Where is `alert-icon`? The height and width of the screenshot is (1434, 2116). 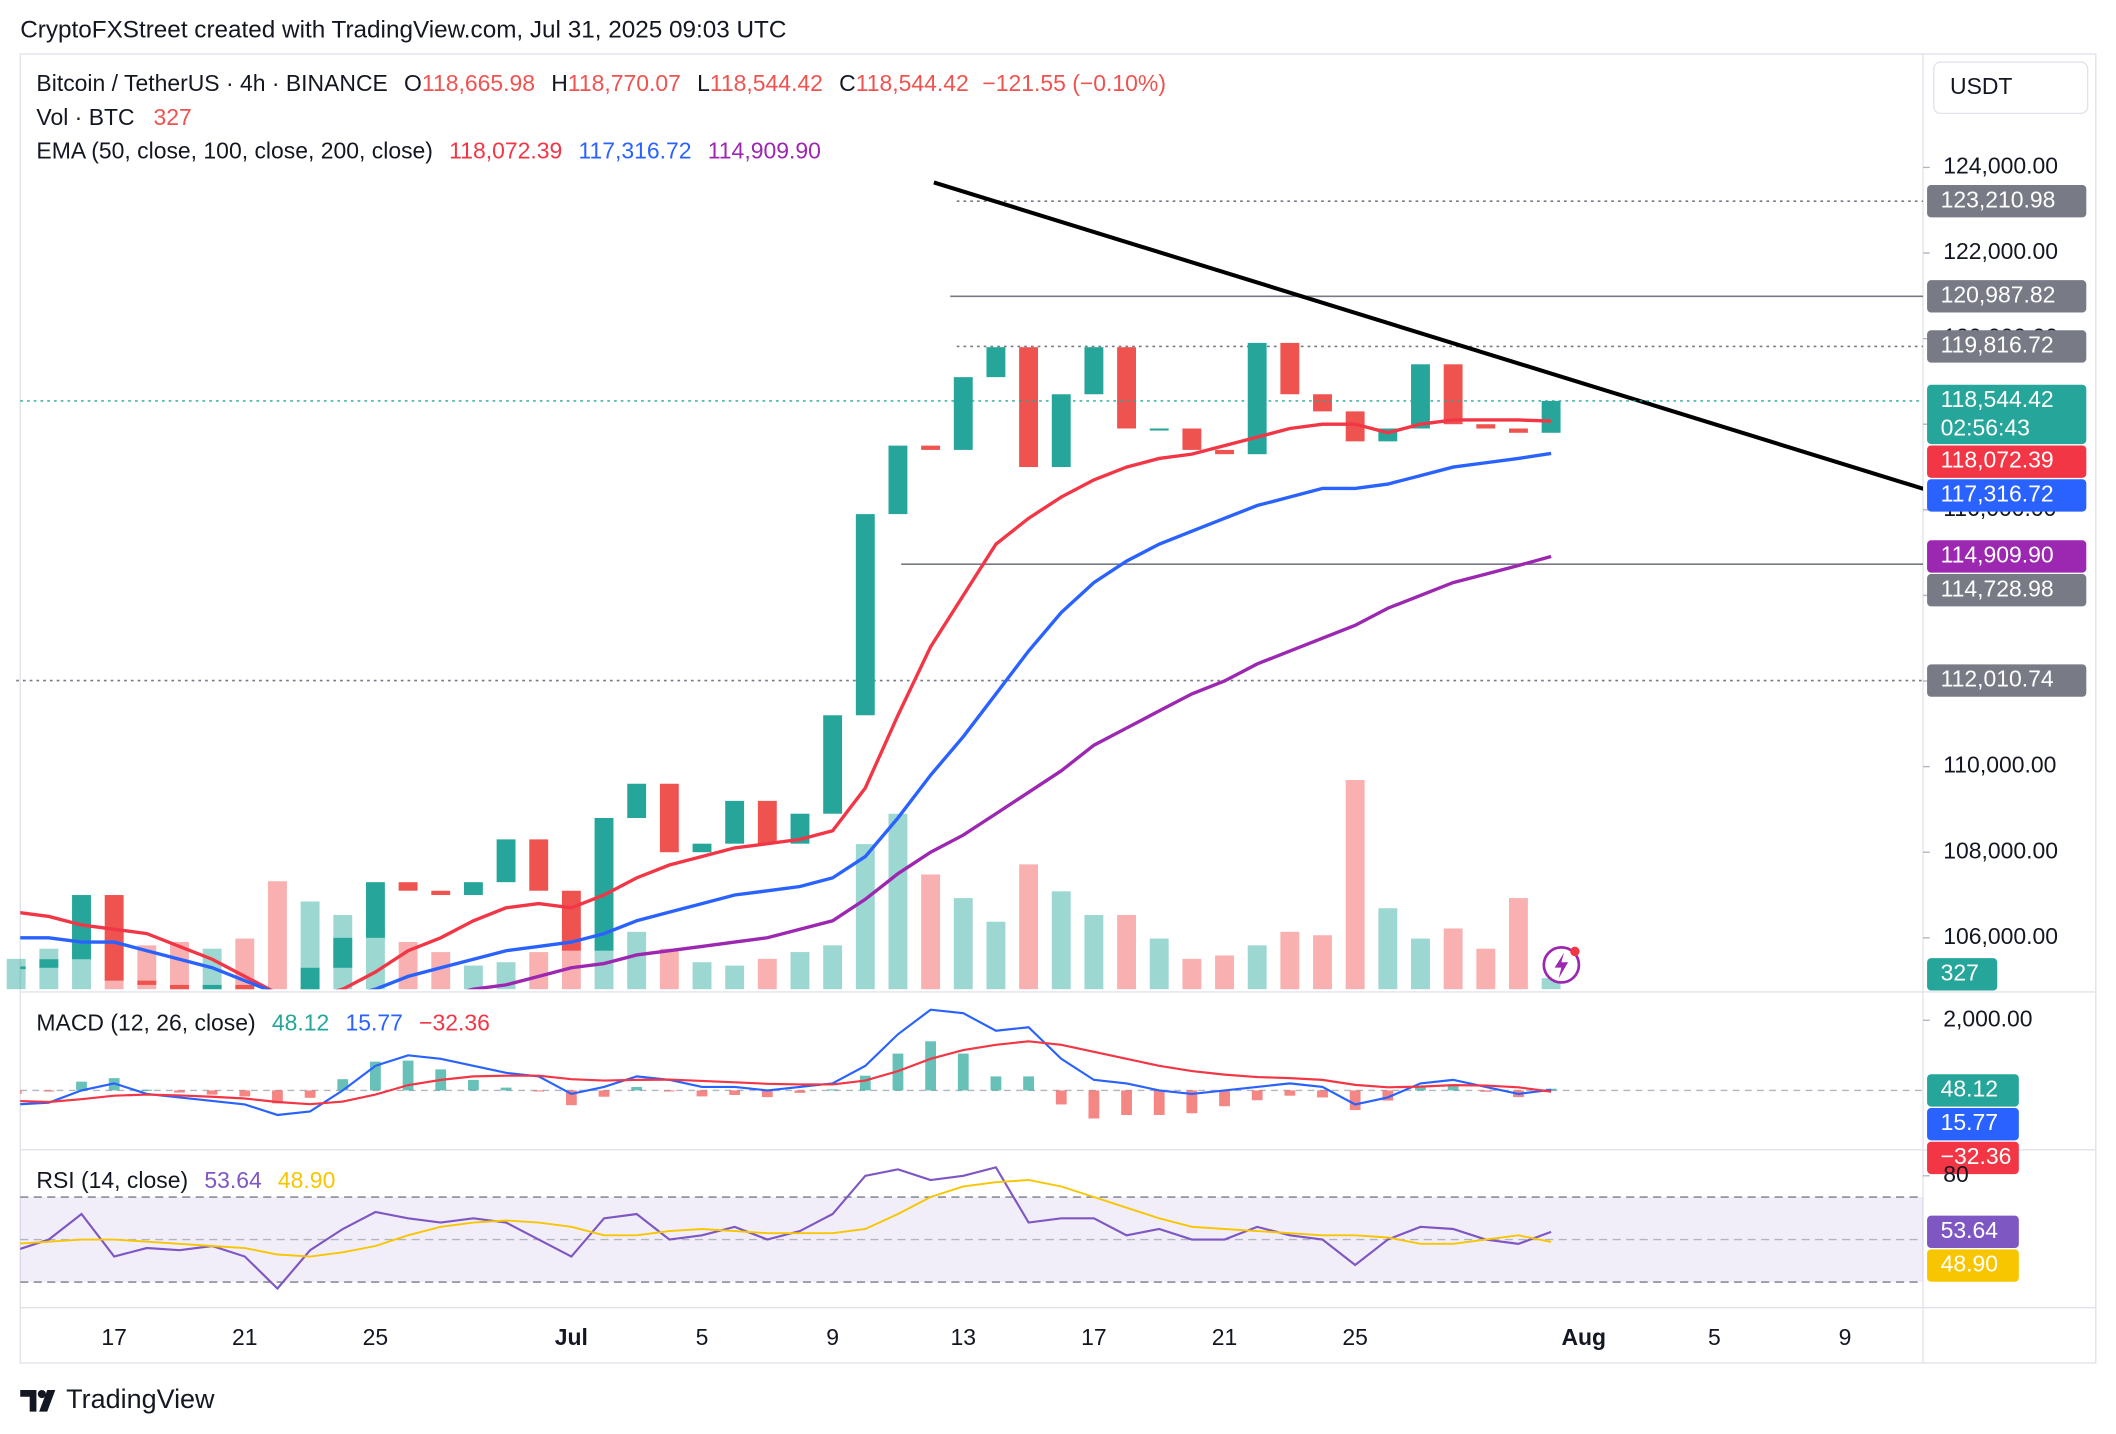 alert-icon is located at coordinates (1561, 965).